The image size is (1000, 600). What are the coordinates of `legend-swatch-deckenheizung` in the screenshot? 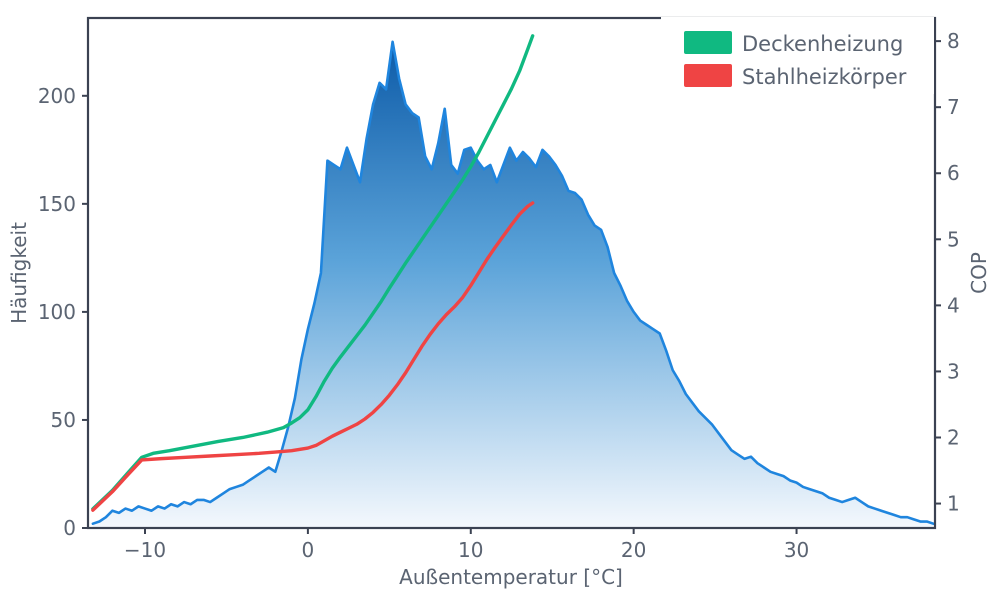 It's located at (708, 42).